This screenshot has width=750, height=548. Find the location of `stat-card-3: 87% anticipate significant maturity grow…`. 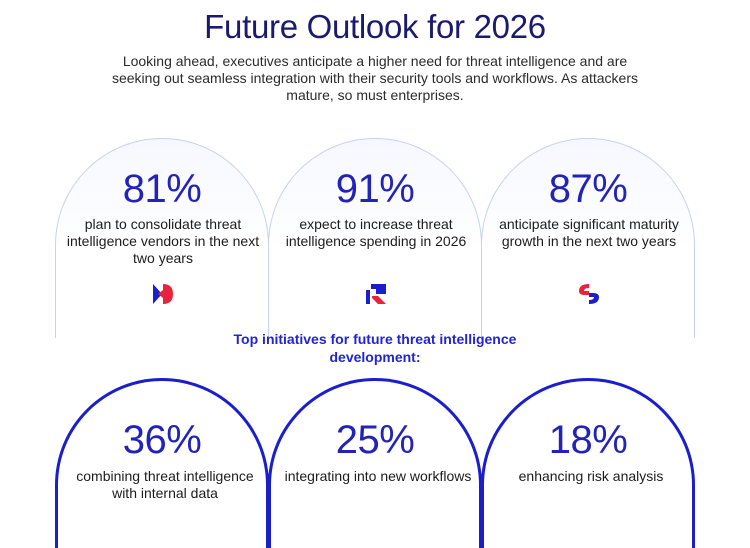

stat-card-3: 87% anticipate significant maturity grow… is located at coordinates (588, 238).